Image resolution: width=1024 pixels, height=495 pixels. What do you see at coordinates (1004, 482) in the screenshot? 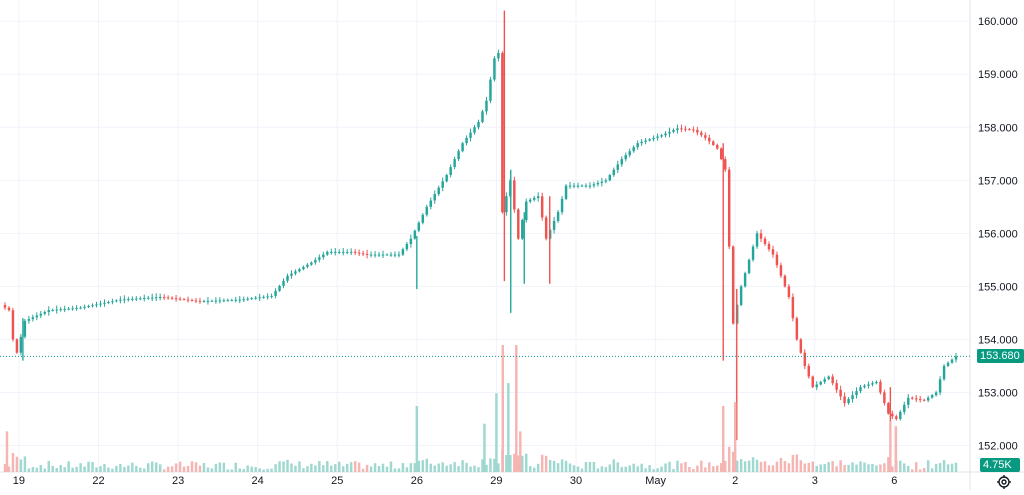
I see `settings-gear-icon` at bounding box center [1004, 482].